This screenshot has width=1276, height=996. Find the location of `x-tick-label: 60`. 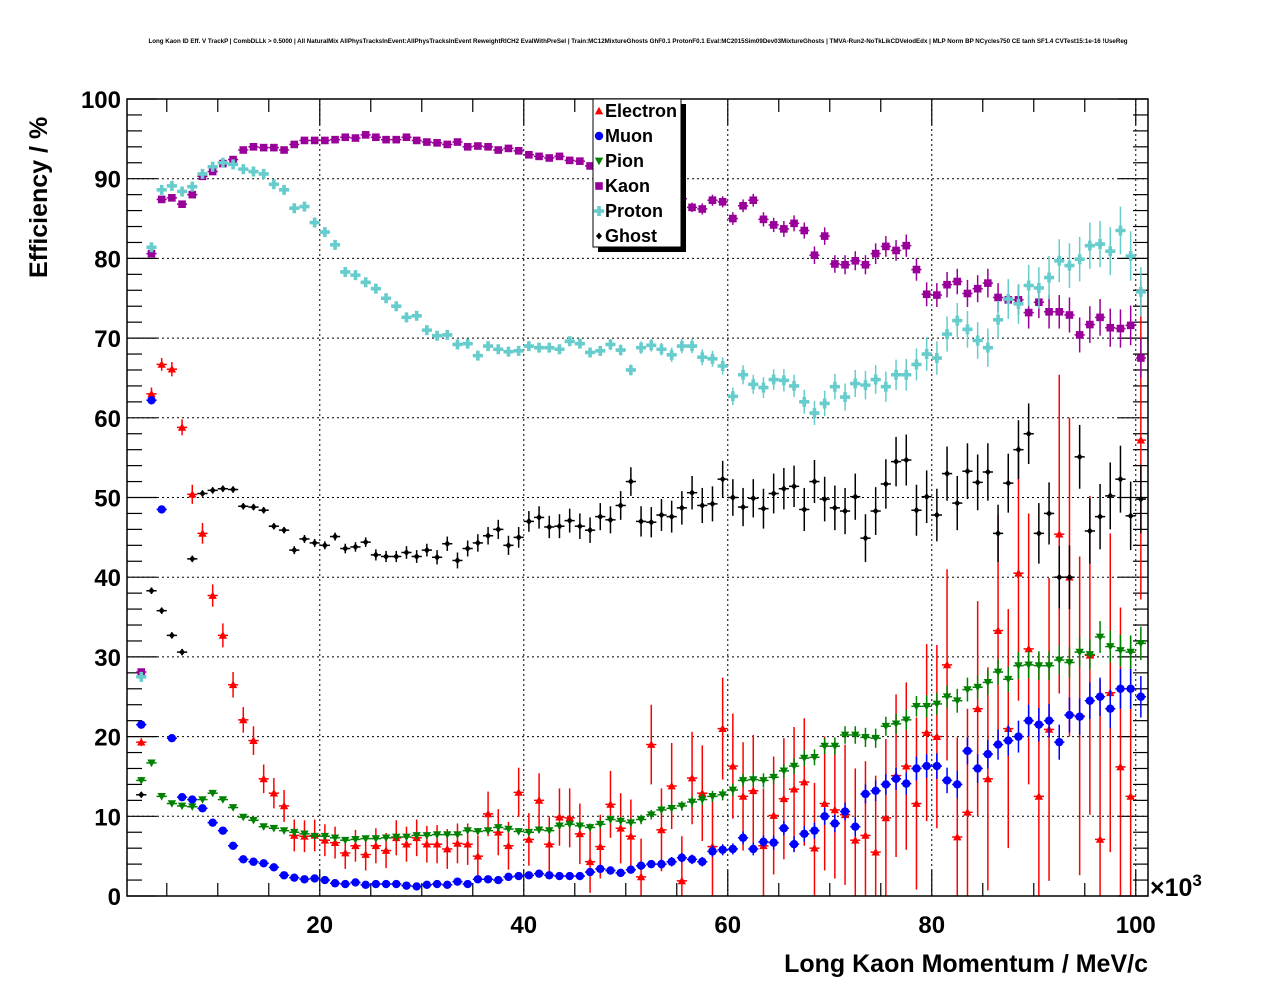

x-tick-label: 60 is located at coordinates (727, 925).